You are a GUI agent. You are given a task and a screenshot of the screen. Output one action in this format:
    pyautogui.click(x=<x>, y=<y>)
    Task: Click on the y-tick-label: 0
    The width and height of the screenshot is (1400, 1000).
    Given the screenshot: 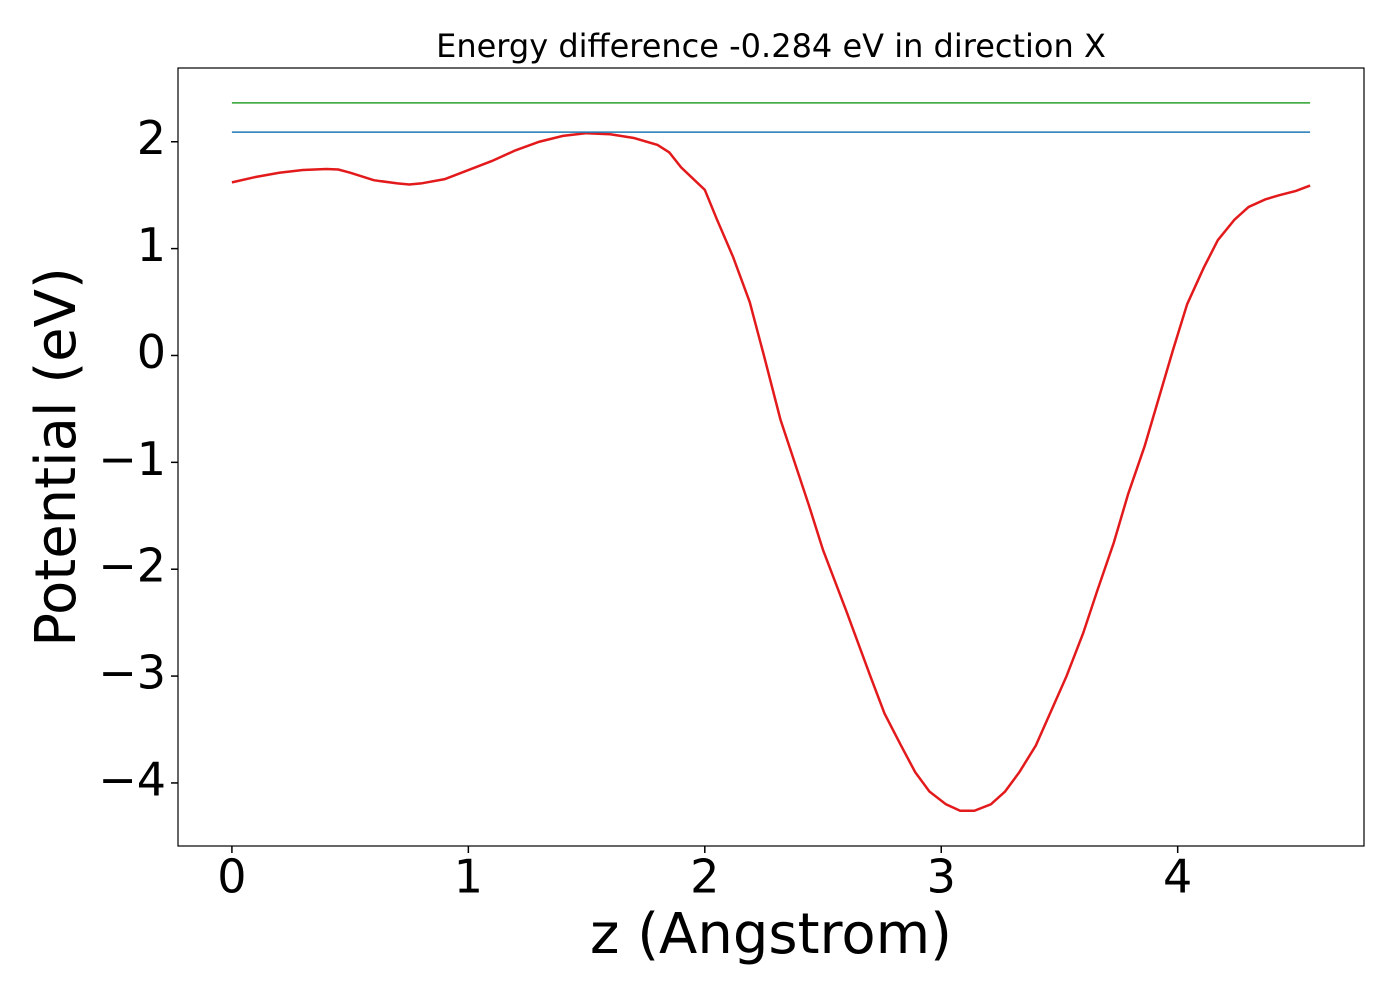 What is the action you would take?
    pyautogui.click(x=151, y=352)
    